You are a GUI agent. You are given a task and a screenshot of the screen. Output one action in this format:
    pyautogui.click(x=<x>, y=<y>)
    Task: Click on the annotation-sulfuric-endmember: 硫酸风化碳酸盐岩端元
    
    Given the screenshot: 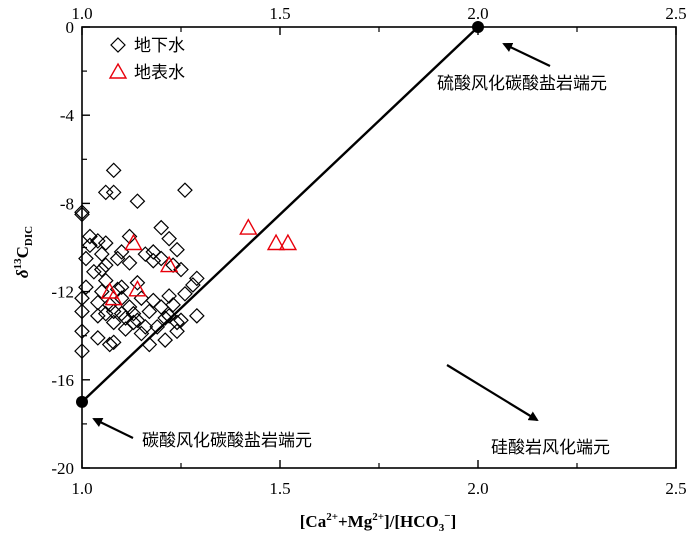 What is the action you would take?
    pyautogui.click(x=522, y=84)
    